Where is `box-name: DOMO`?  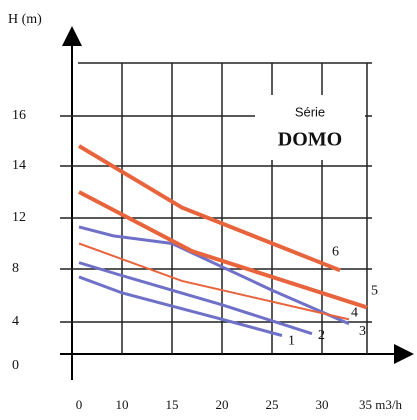
box-name: DOMO is located at coordinates (310, 140).